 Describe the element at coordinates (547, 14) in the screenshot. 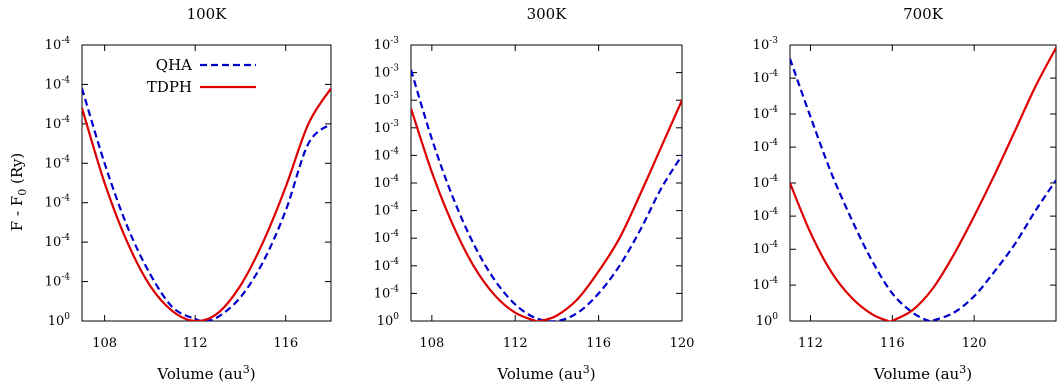

I see `chart-title: 300K` at that location.